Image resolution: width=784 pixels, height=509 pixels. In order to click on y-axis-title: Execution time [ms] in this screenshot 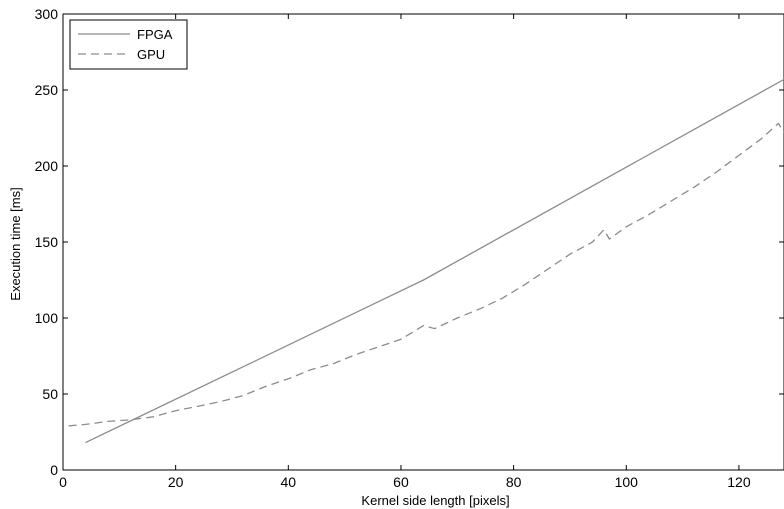, I will do `click(15, 243)`.